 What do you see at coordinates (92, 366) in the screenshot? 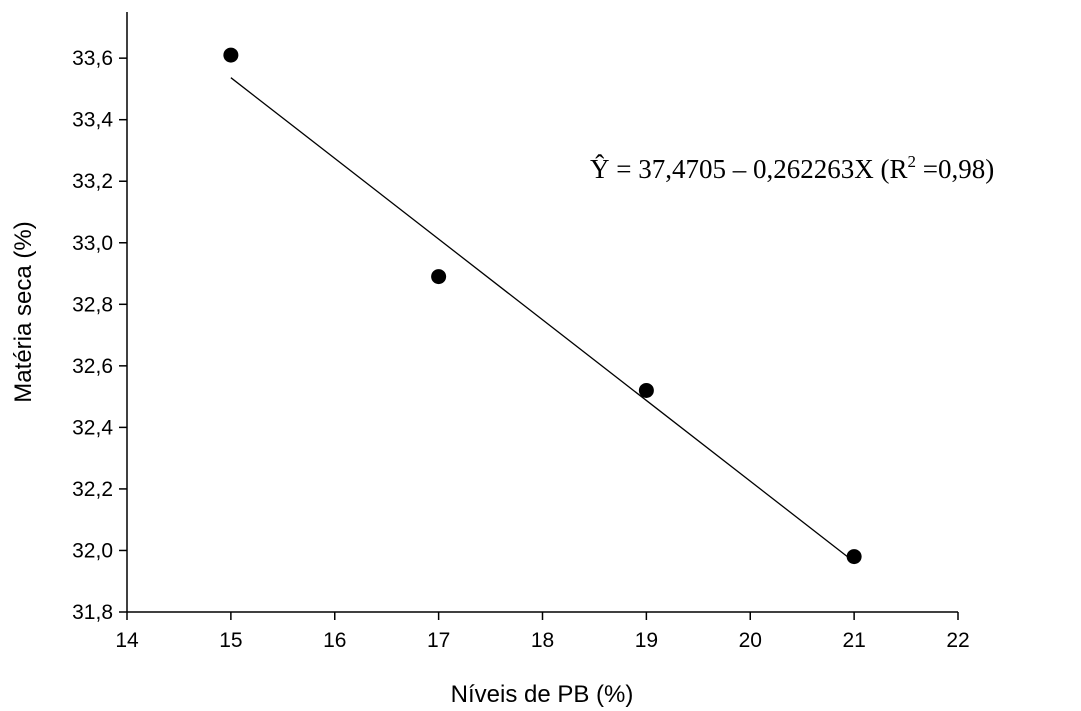
I see `y-tick-label: 32,6` at bounding box center [92, 366].